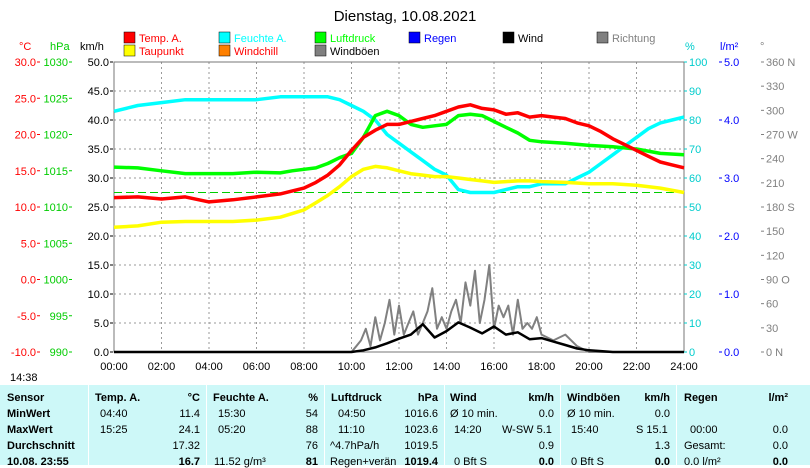  What do you see at coordinates (546, 446) in the screenshot?
I see `cell: 0.9` at bounding box center [546, 446].